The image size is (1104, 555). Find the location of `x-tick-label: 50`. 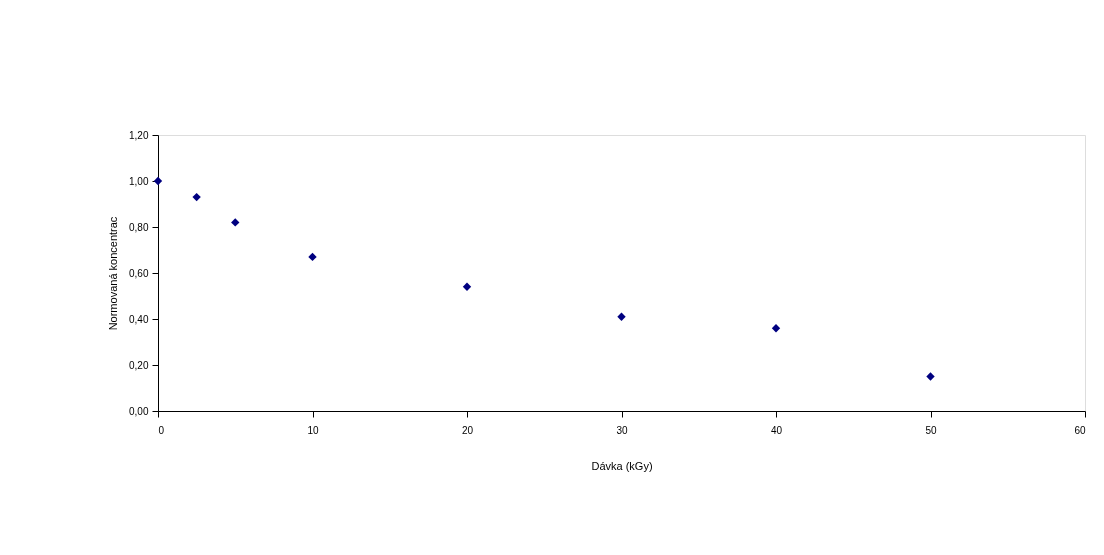

x-tick-label: 50 is located at coordinates (931, 430).